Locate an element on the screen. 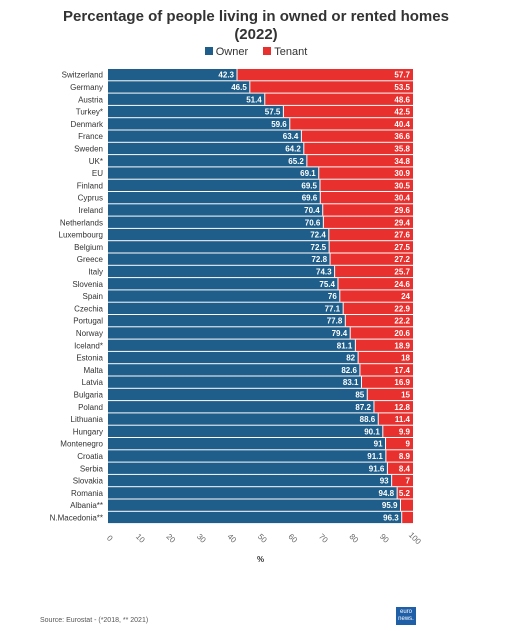 This screenshot has width=512, height=631. data-label-tenant: 27.5 is located at coordinates (402, 247).